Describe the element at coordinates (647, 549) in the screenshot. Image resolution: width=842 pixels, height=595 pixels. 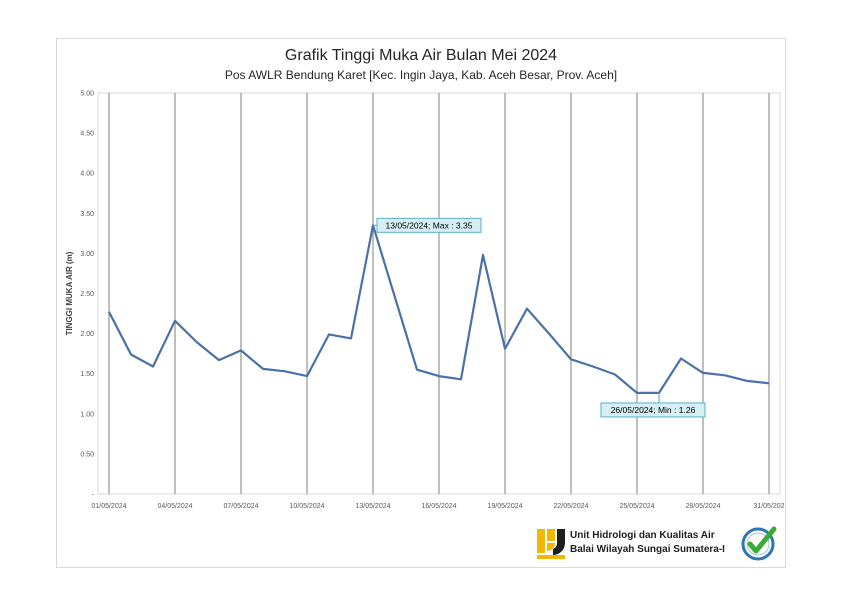
I see `org-line-2: Balai Wilayah Sungai Sumatera-I` at that location.